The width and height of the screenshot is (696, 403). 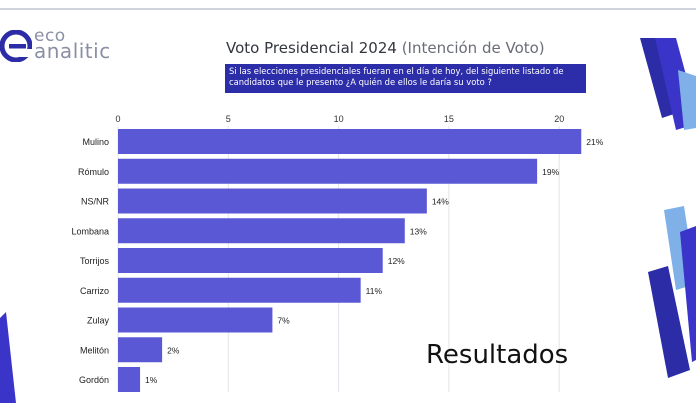 I want to click on category-label: Mulino, so click(x=95, y=142).